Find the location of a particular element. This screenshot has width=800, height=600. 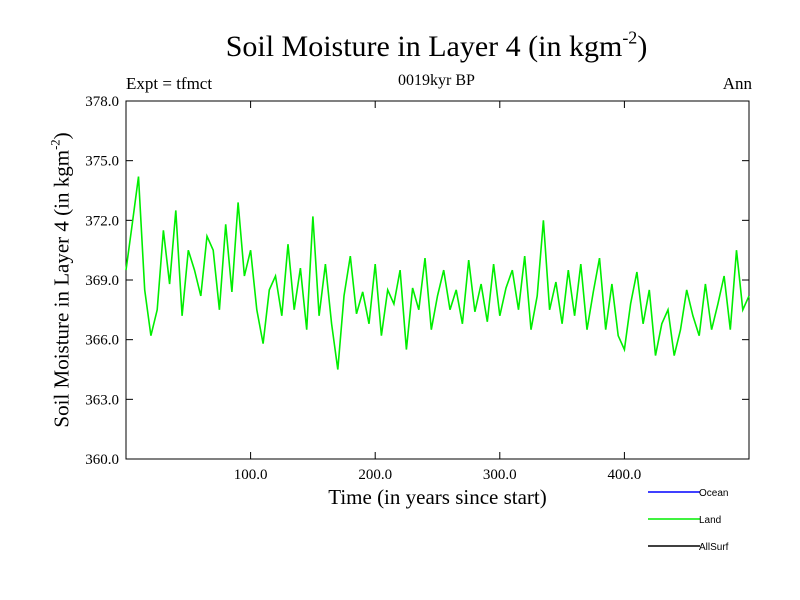

x-tick-label: 100.0 is located at coordinates (251, 475).